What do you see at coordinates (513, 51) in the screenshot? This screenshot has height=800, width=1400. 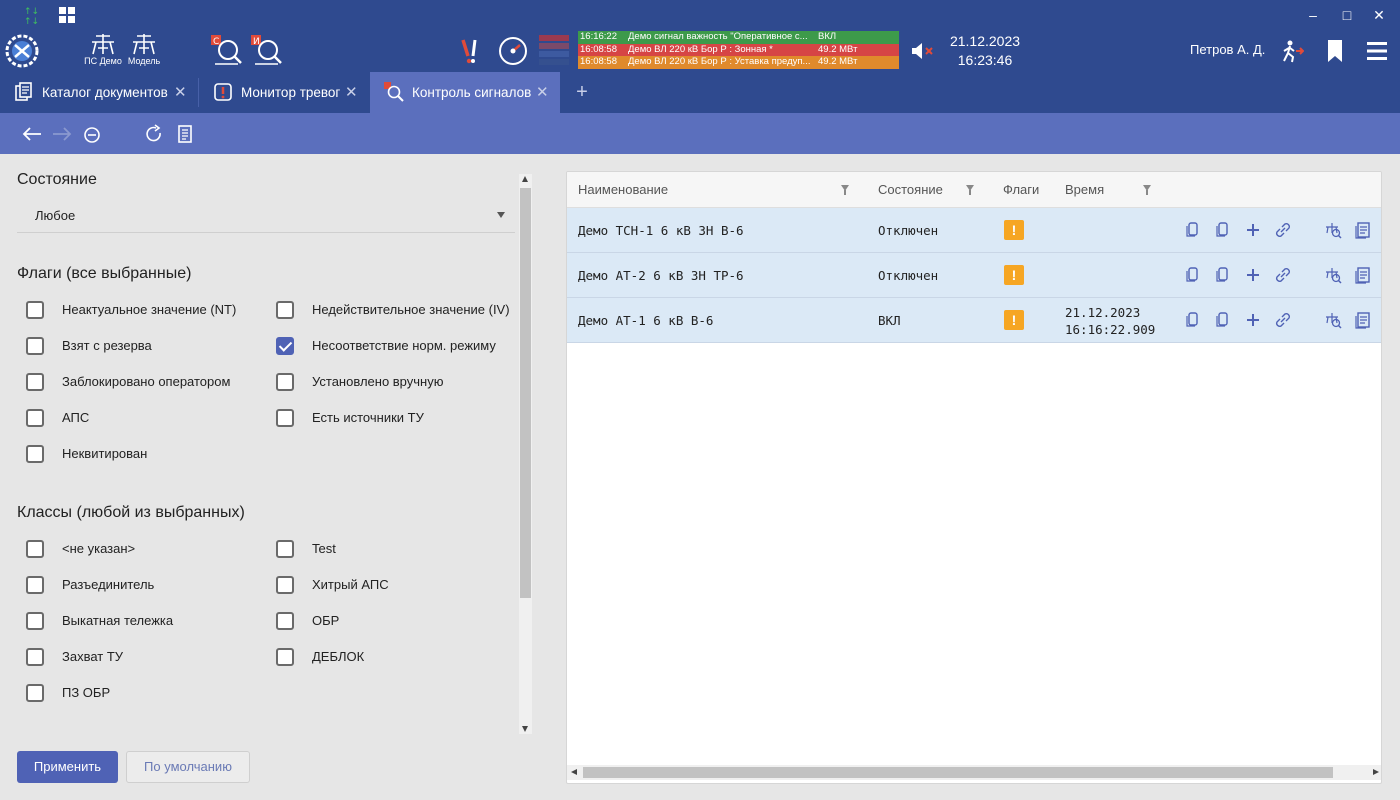 I see `gauge-icon` at bounding box center [513, 51].